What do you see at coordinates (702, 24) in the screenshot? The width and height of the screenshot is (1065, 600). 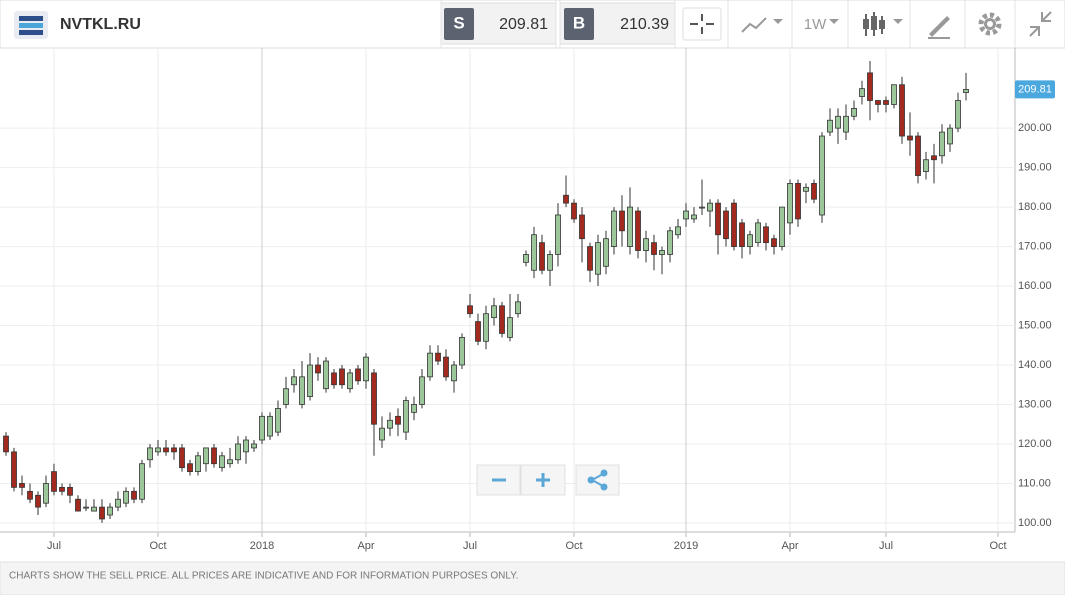 I see `crosshair-button` at bounding box center [702, 24].